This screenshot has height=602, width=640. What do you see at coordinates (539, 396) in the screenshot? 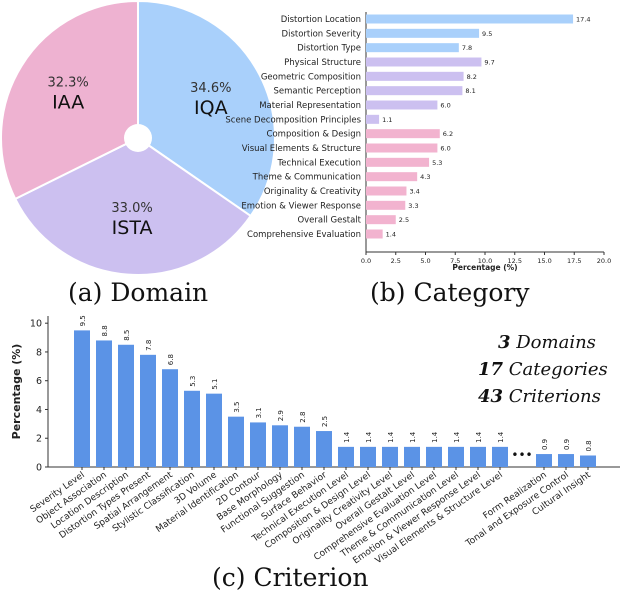
I see `summary-criterions: 43 Criterions` at bounding box center [539, 396].